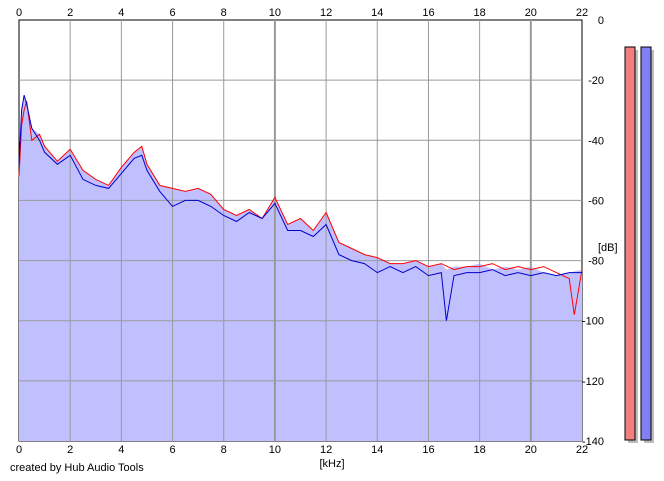 The image size is (664, 481). What do you see at coordinates (639, 244) in the screenshot?
I see `level-meters` at bounding box center [639, 244].